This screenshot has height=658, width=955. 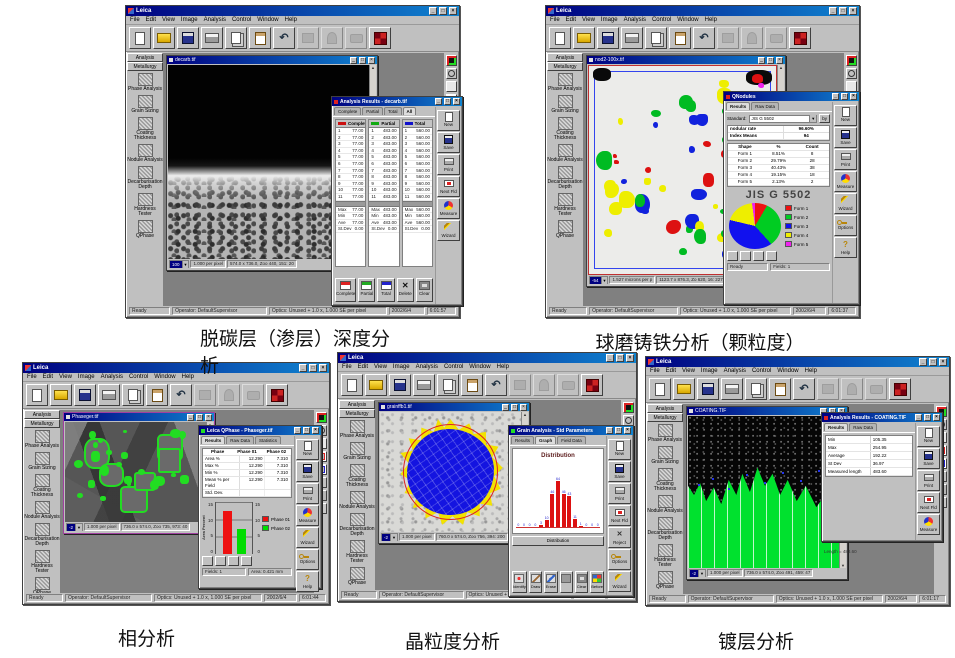 I want to click on sidebar-item: Hardness Tester, so click(x=565, y=204).